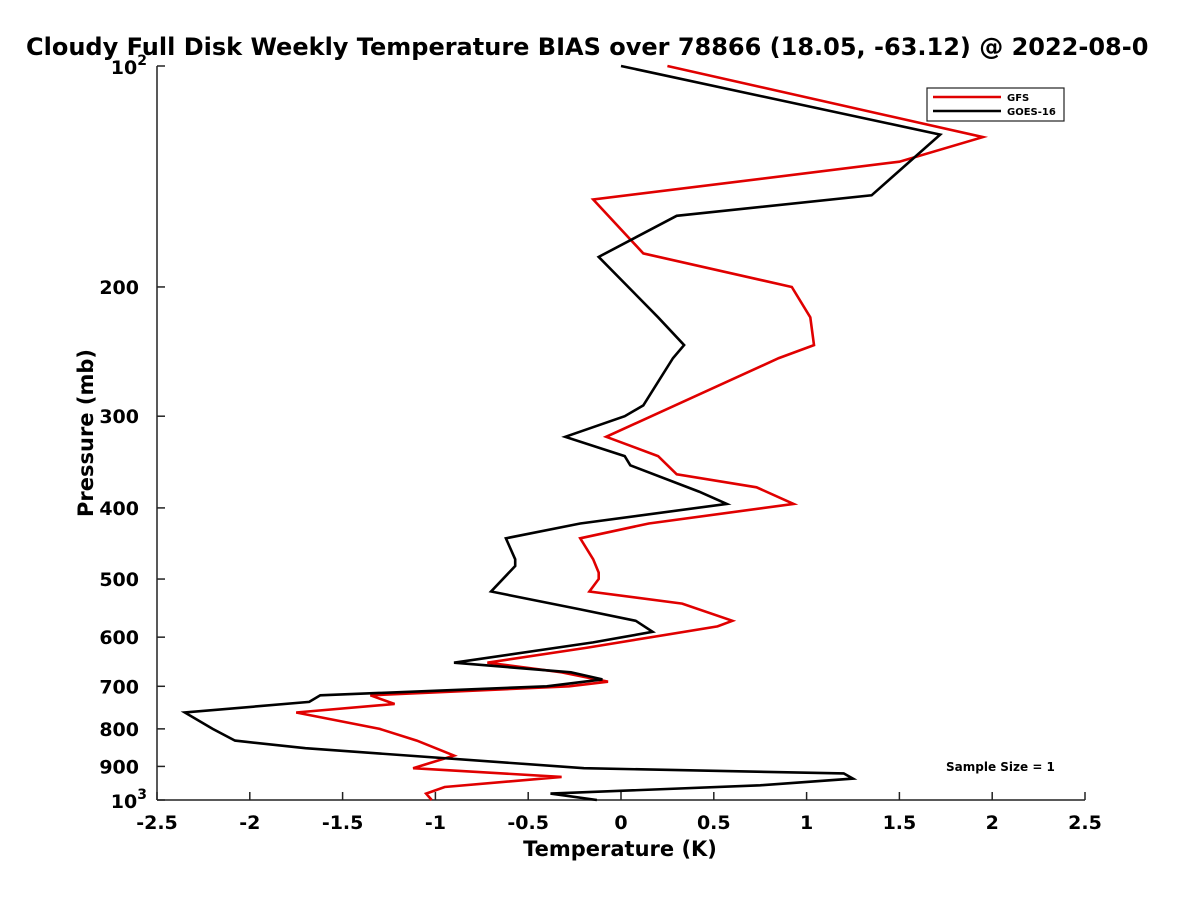 The height and width of the screenshot is (900, 1200). Describe the element at coordinates (435, 823) in the screenshot. I see `x-tick-label: -1` at that location.